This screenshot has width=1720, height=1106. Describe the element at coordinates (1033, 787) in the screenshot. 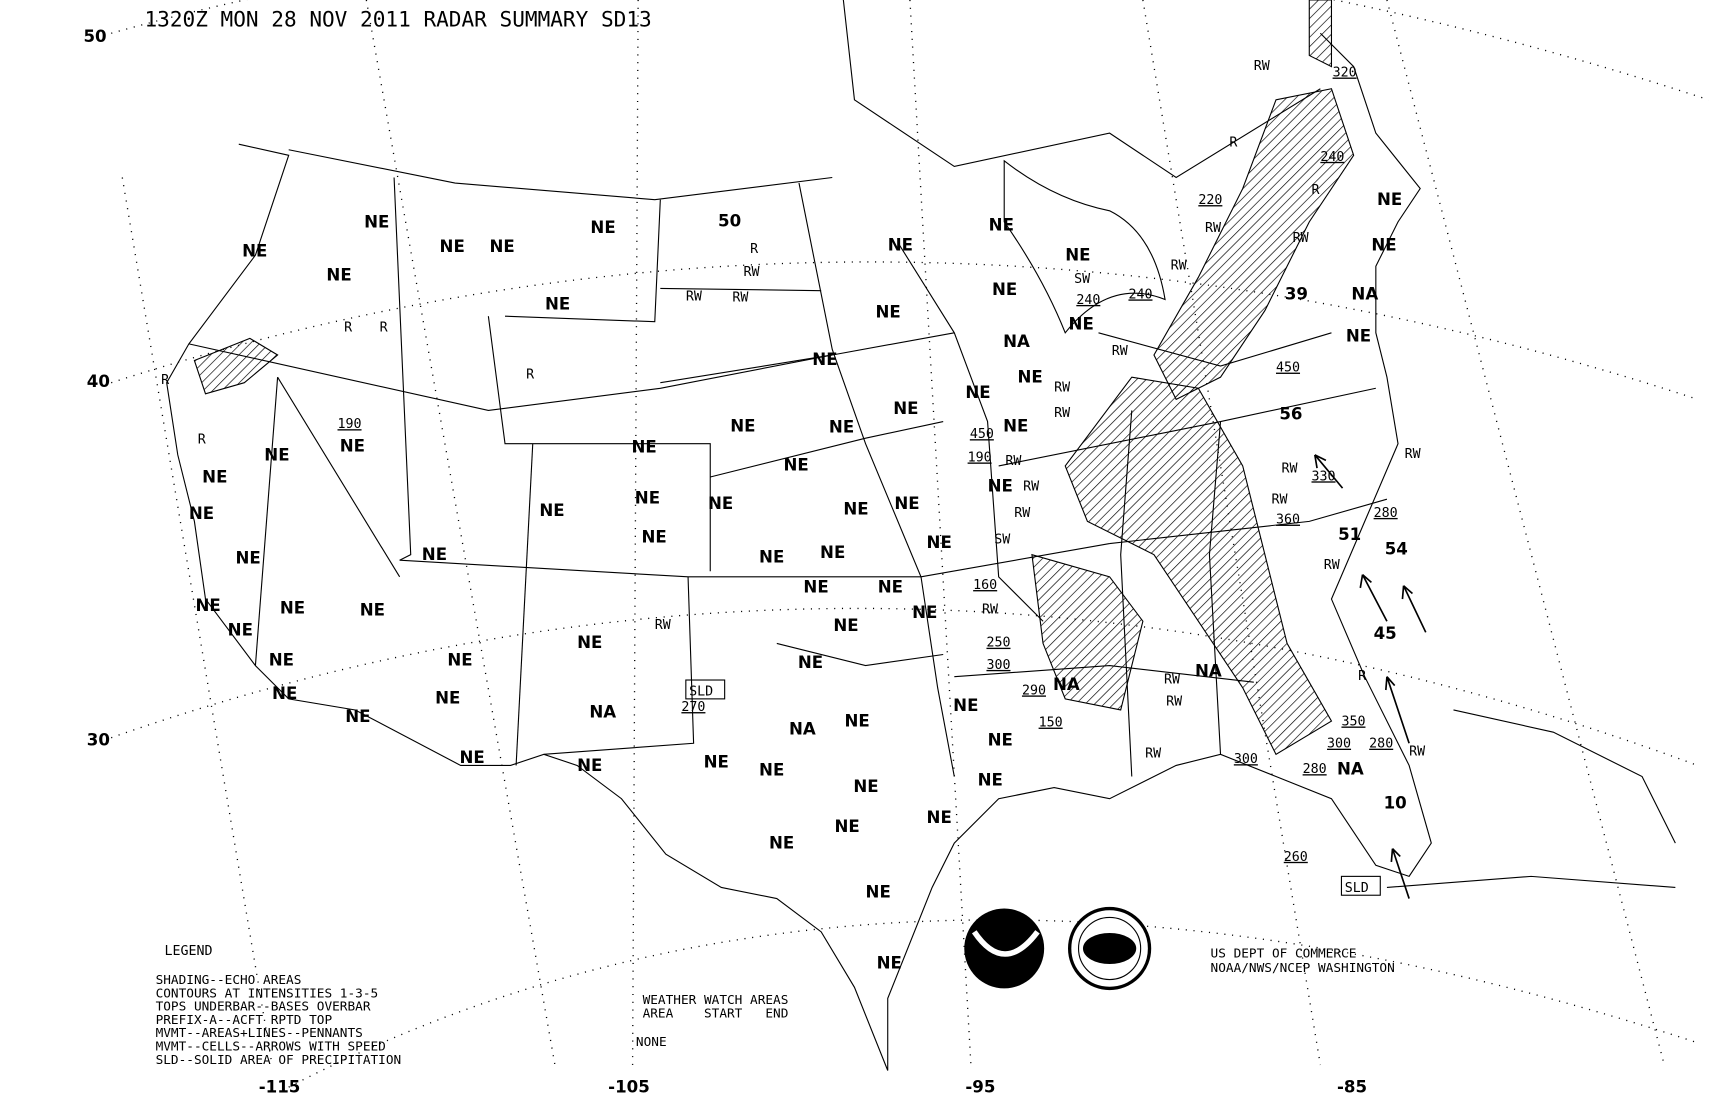

I see `solid-precip-boxes: SLD SLD` at that location.